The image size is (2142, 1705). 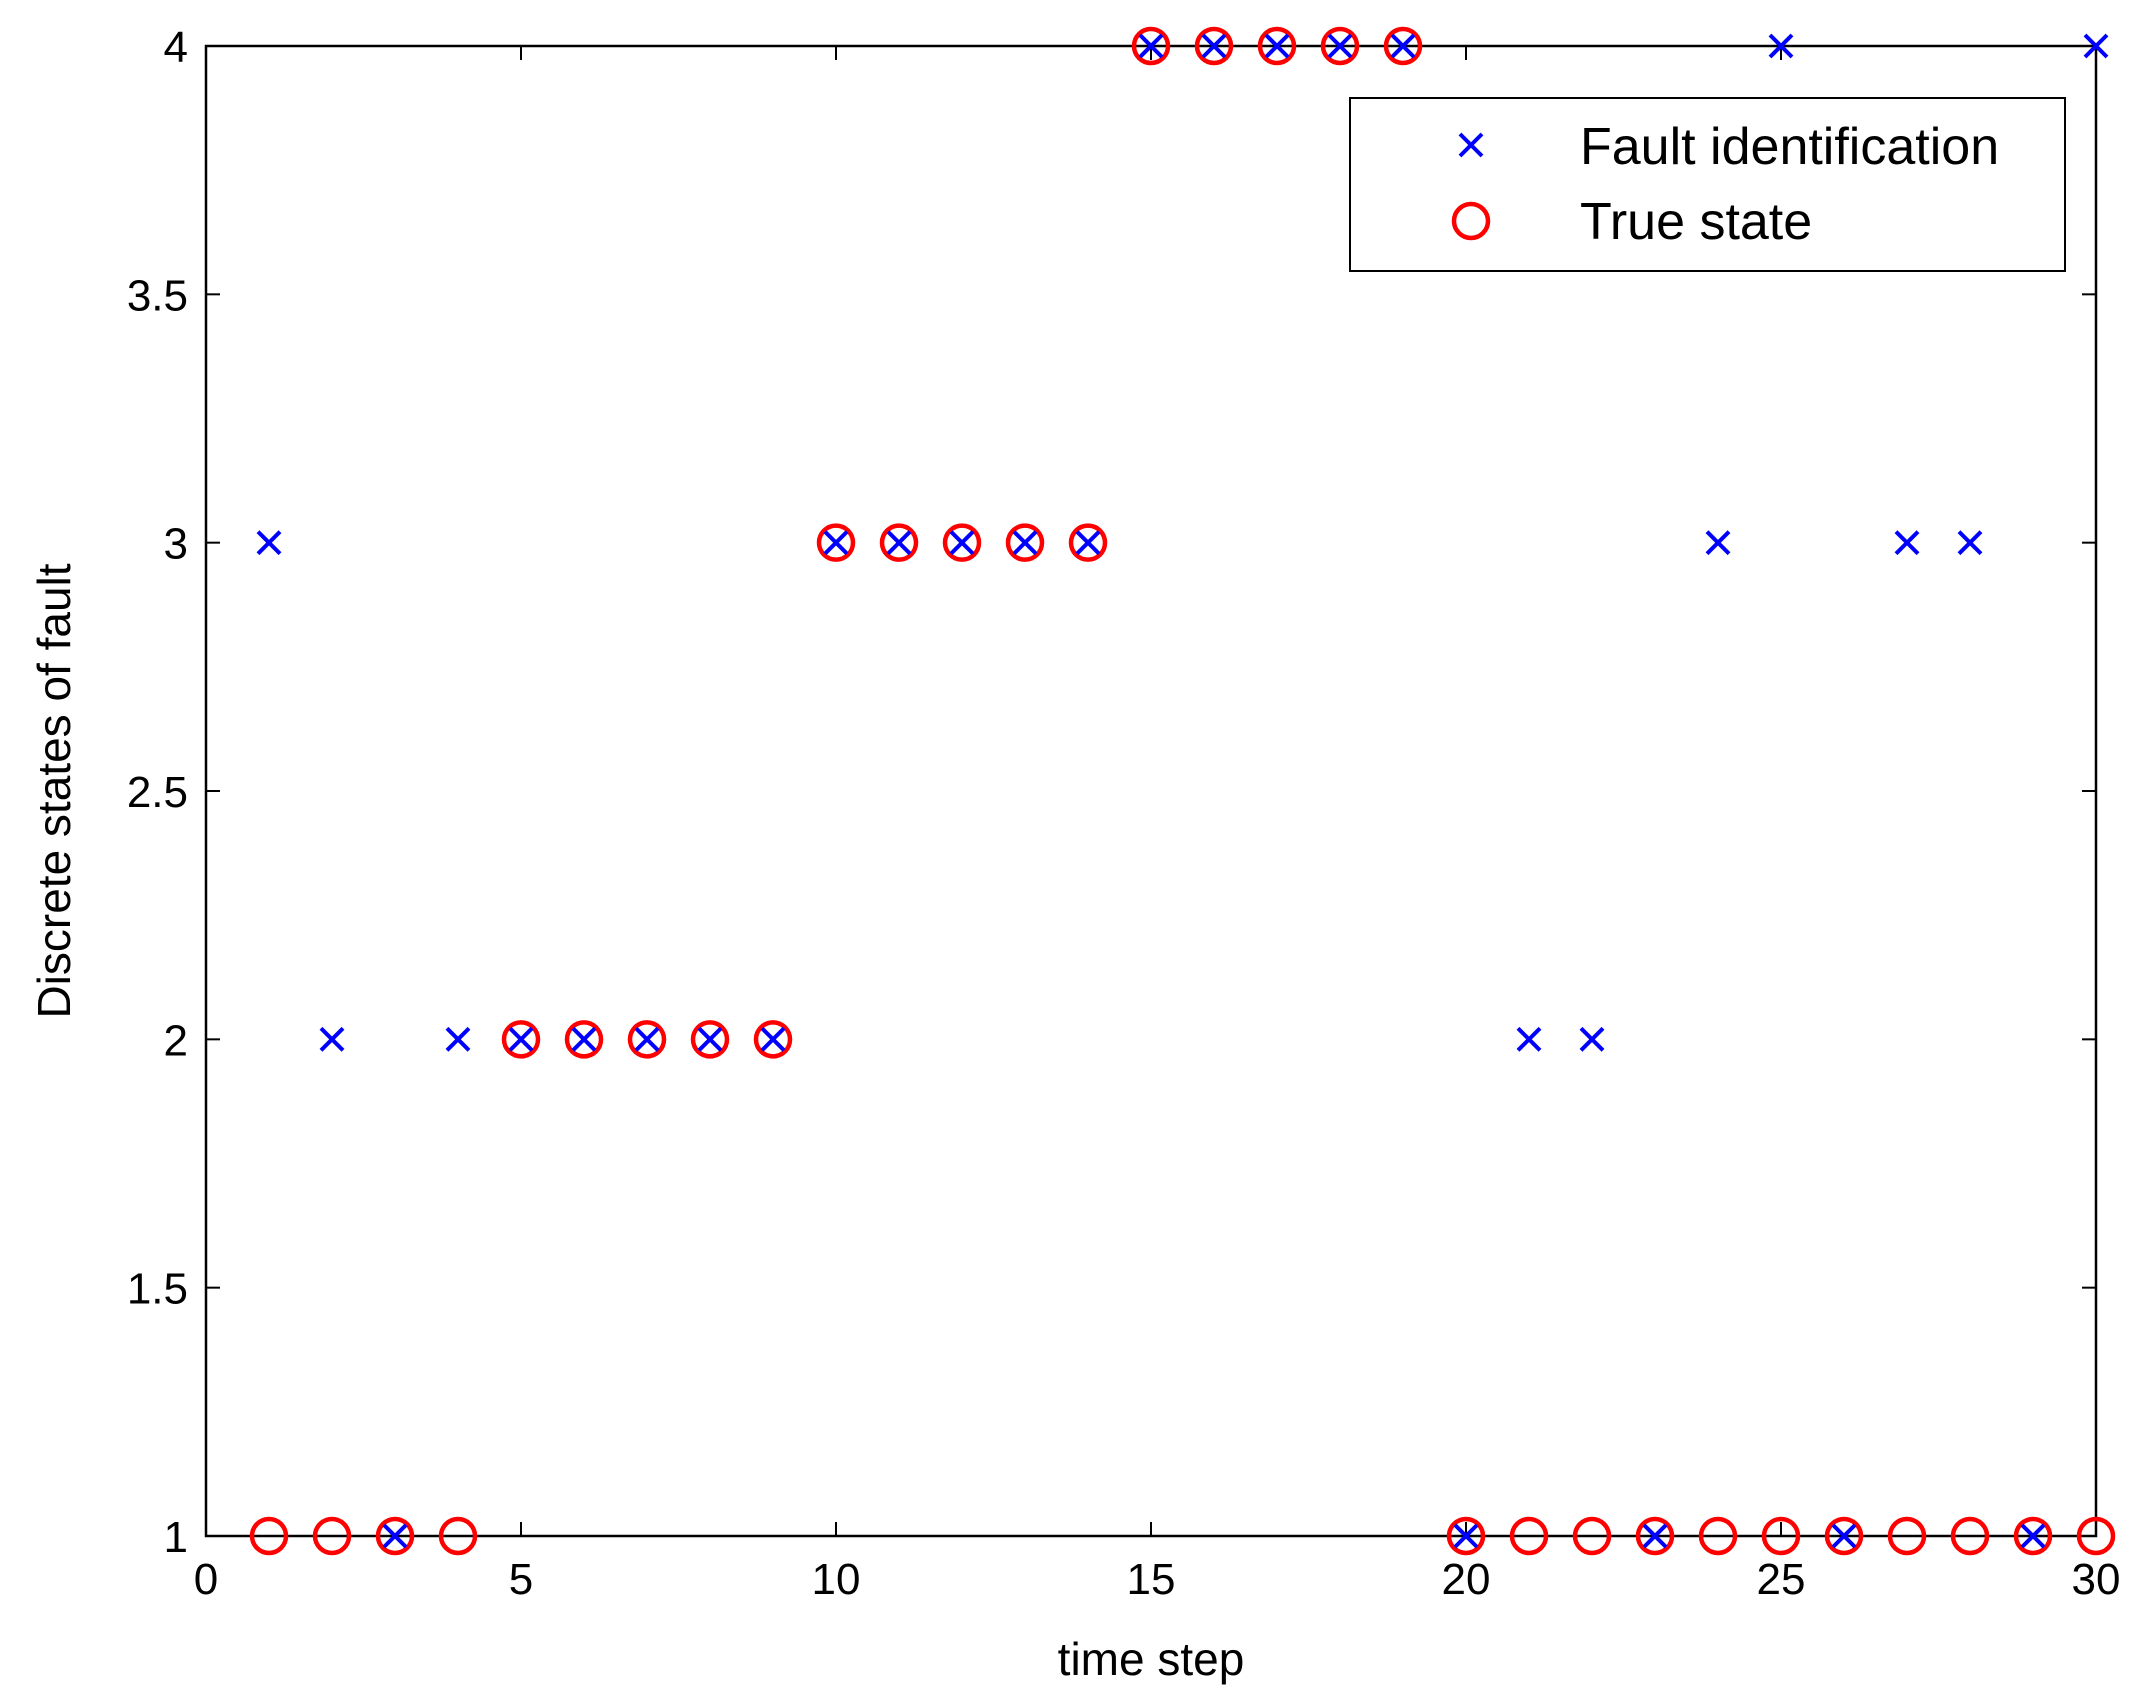 I want to click on legend-label-true-state: True state, so click(x=1696, y=222).